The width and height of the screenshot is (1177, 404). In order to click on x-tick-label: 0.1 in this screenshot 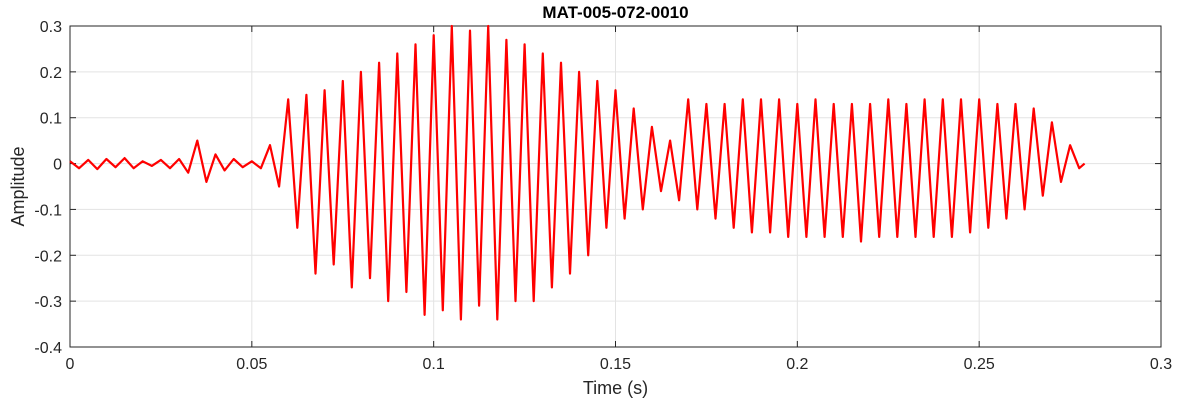, I will do `click(434, 364)`.